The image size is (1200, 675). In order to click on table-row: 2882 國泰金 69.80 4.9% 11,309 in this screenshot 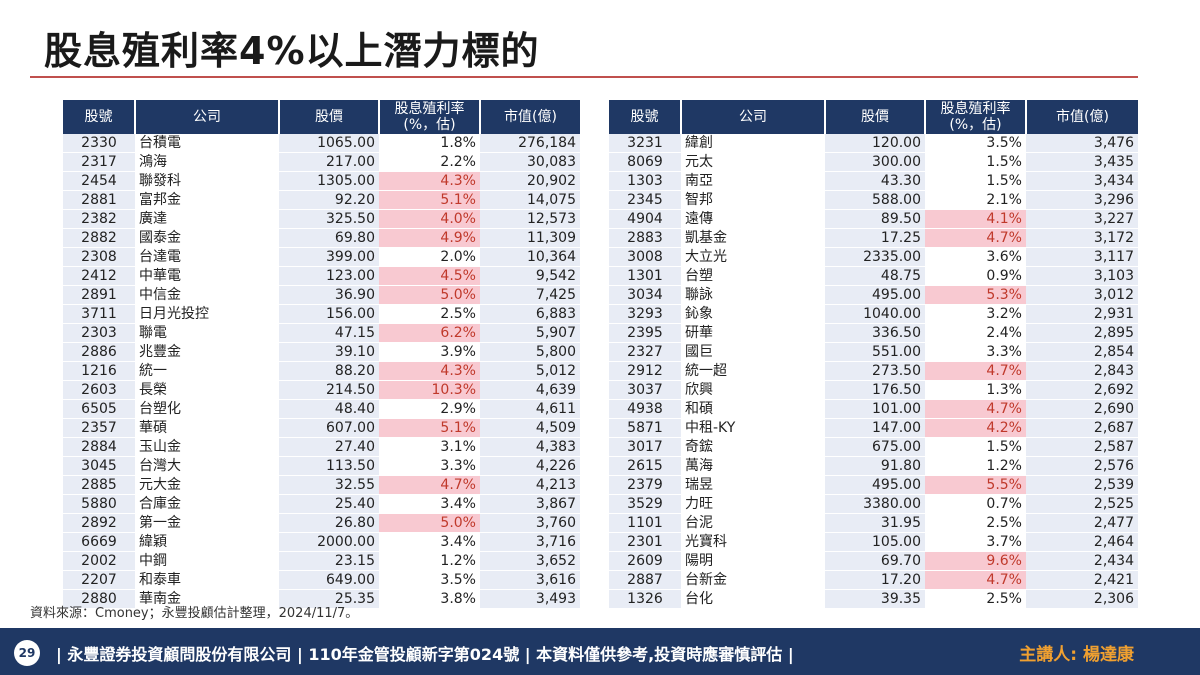, I will do `click(321, 238)`.